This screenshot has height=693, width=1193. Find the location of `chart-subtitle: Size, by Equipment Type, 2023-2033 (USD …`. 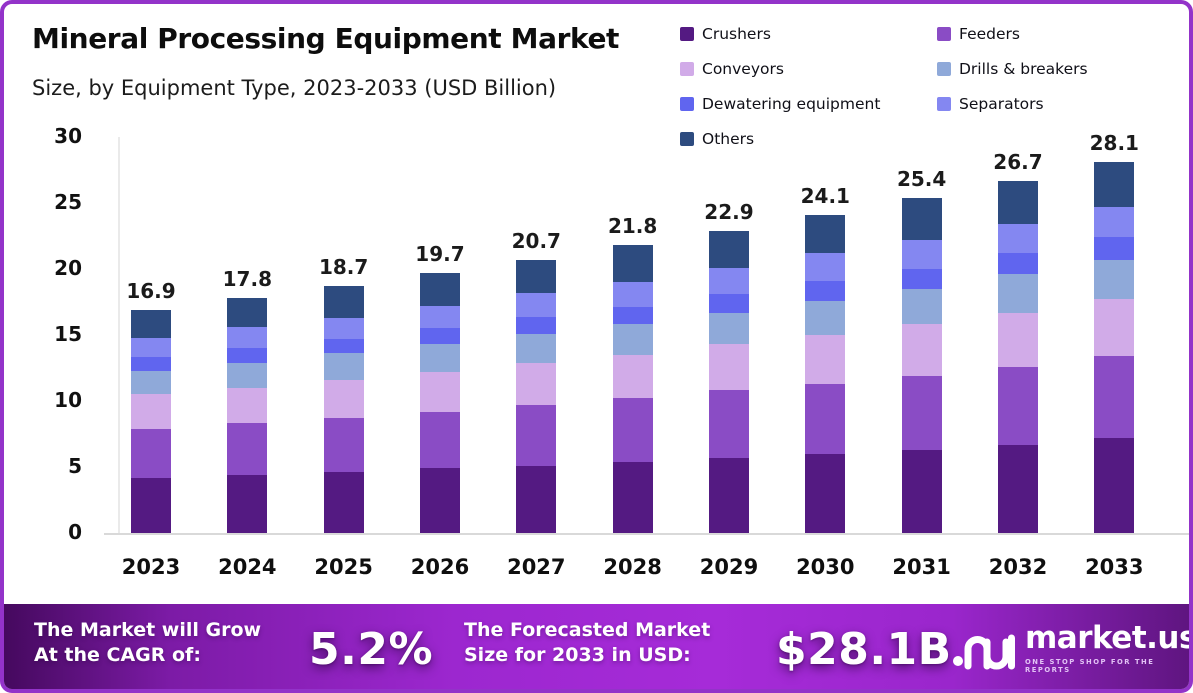

chart-subtitle: Size, by Equipment Type, 2023-2033 (USD … is located at coordinates (294, 88).